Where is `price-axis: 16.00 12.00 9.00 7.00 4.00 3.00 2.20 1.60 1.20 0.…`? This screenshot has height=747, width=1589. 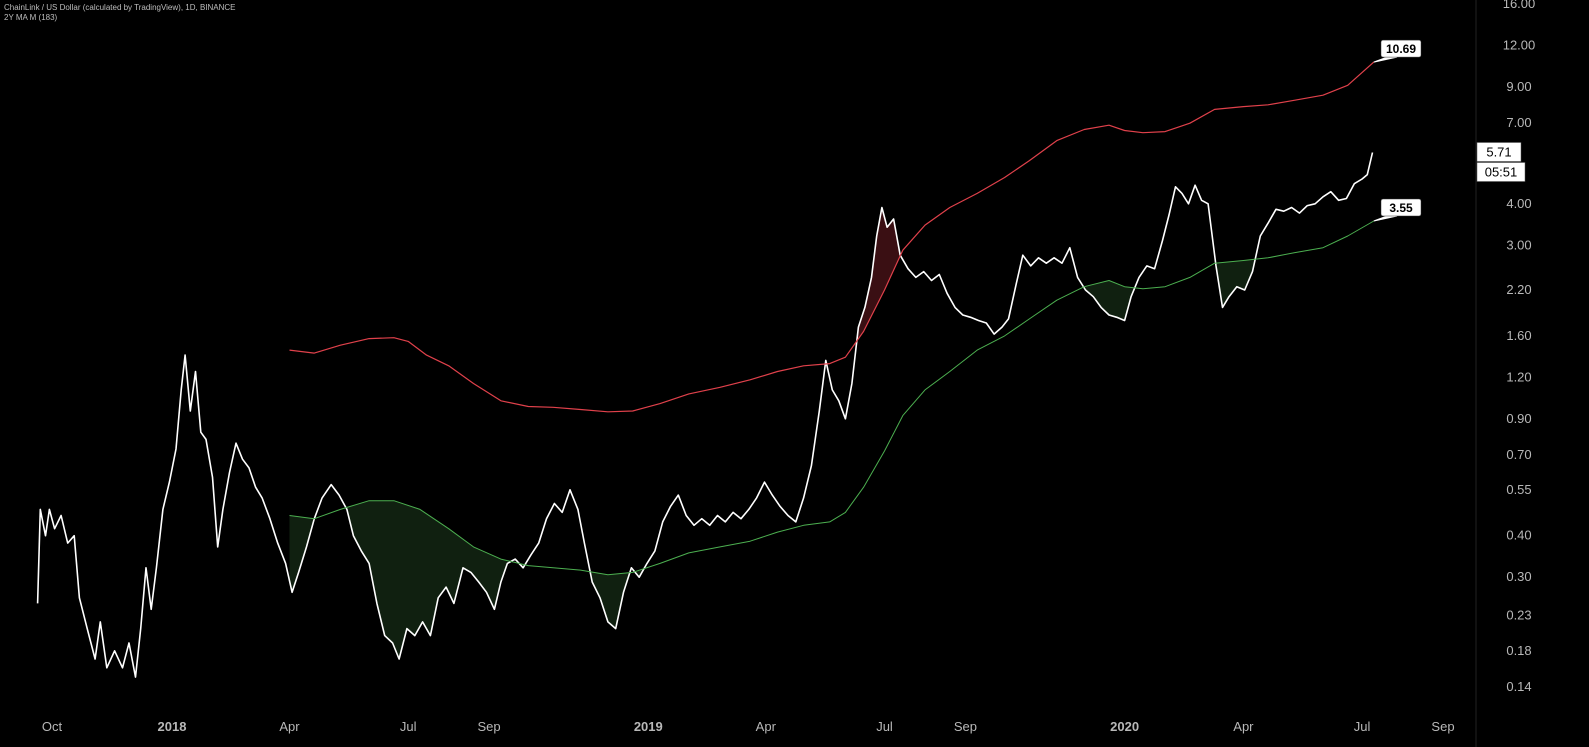 price-axis: 16.00 12.00 9.00 7.00 4.00 3.00 2.20 1.60 1.20 0.… is located at coordinates (1519, 347).